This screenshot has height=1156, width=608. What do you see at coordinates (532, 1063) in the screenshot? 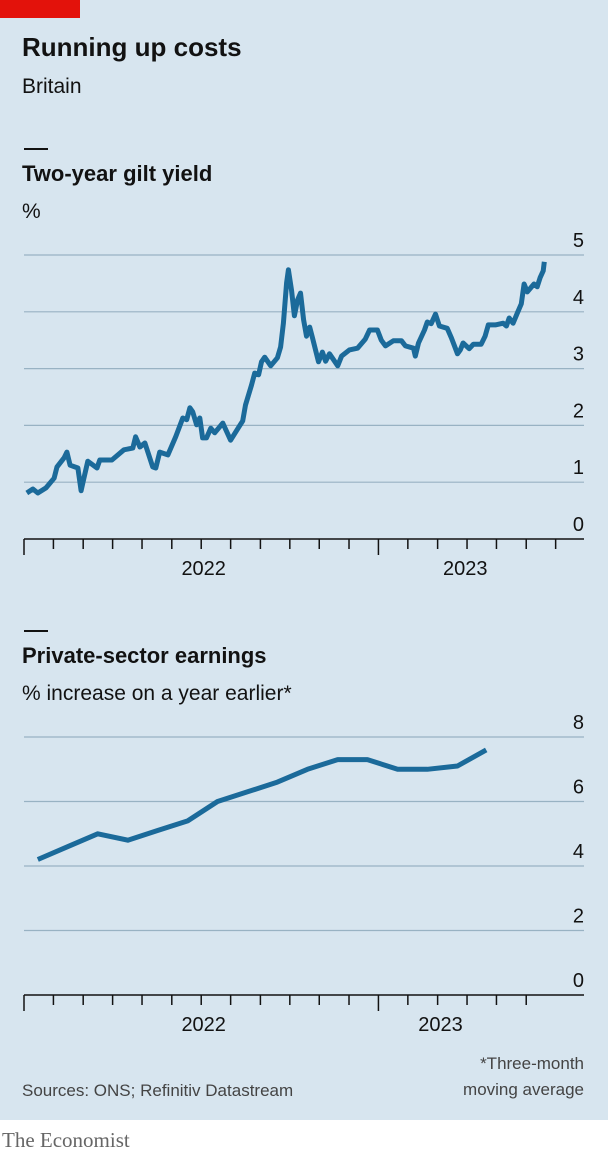
I see `footnote: *Three-month` at bounding box center [532, 1063].